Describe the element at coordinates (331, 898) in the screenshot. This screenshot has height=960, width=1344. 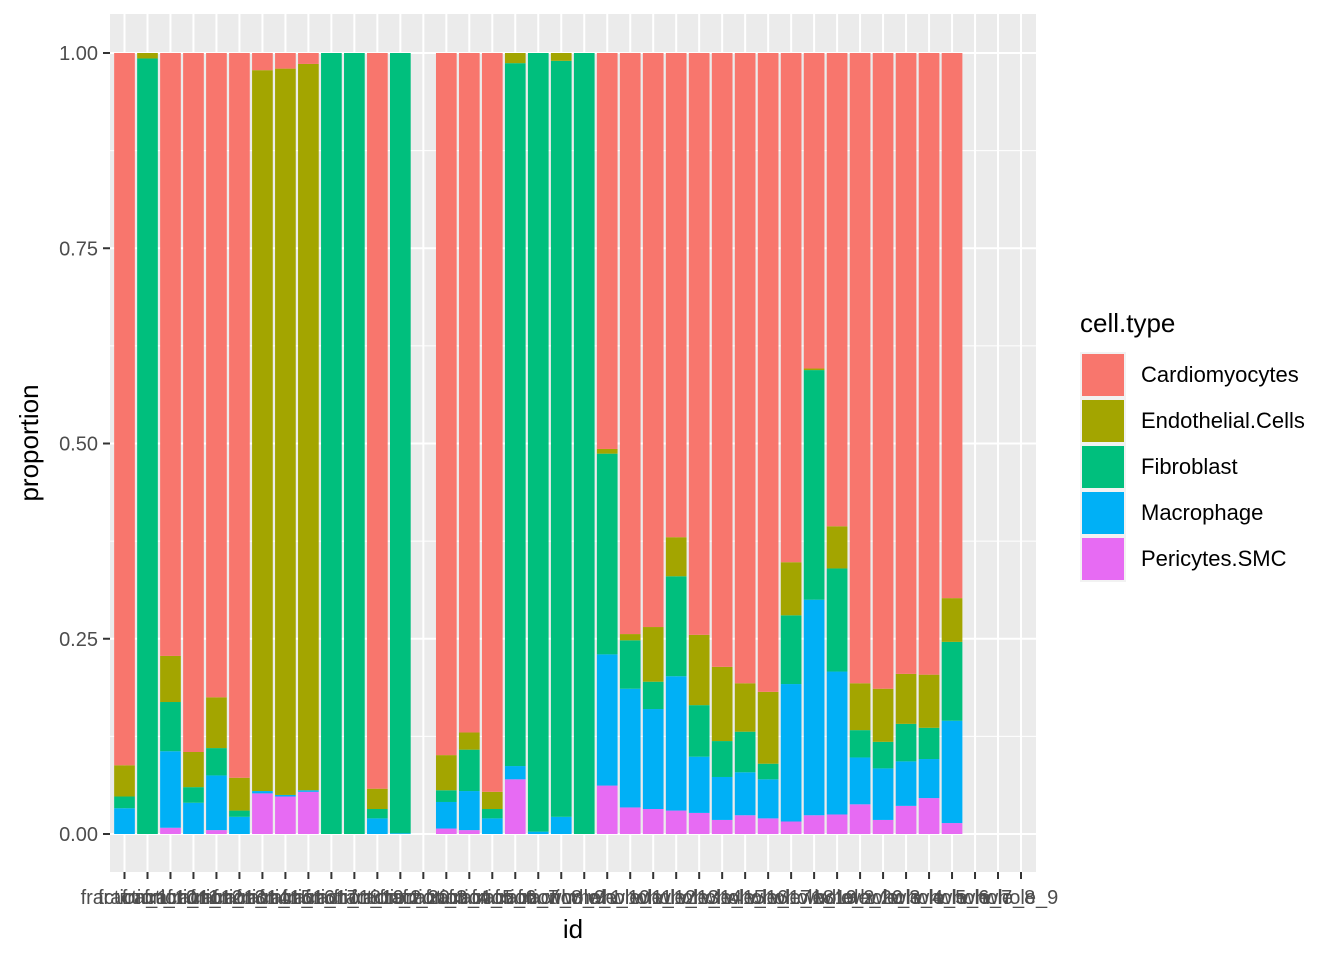
I see `x-tick-label: fraction_18` at that location.